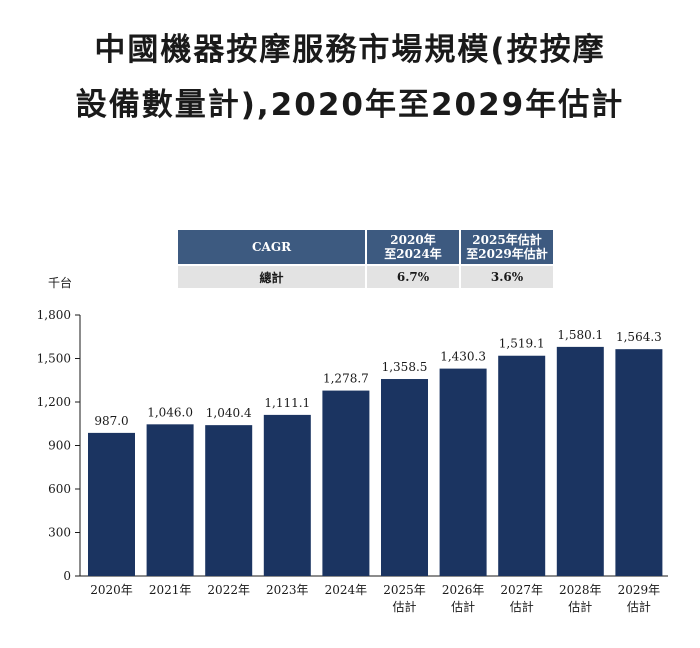 This screenshot has height=648, width=700. I want to click on cagr-col1-header-line1: 2020年, so click(413, 240).